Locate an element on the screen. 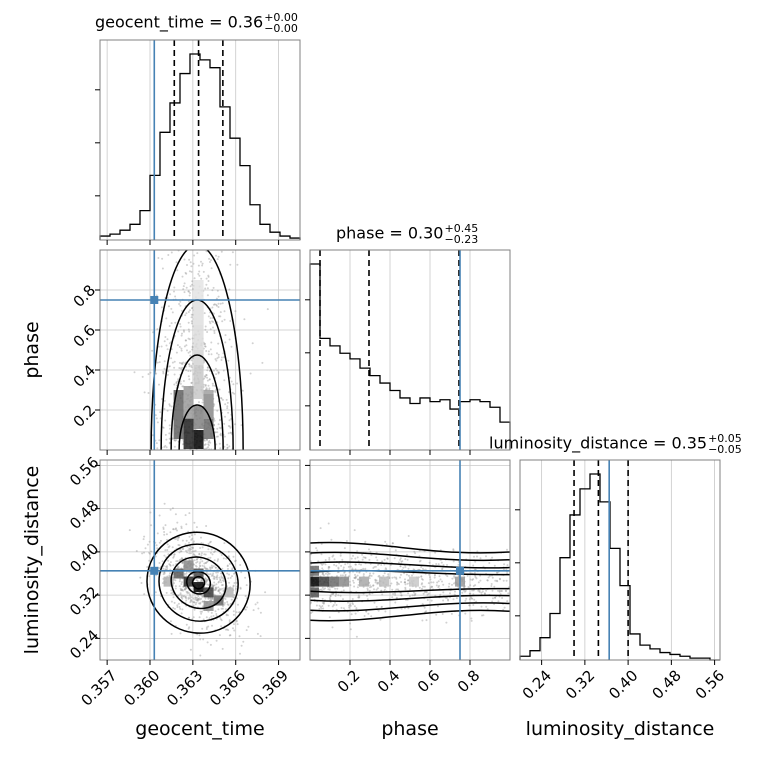  truth-marker is located at coordinates (460, 570).